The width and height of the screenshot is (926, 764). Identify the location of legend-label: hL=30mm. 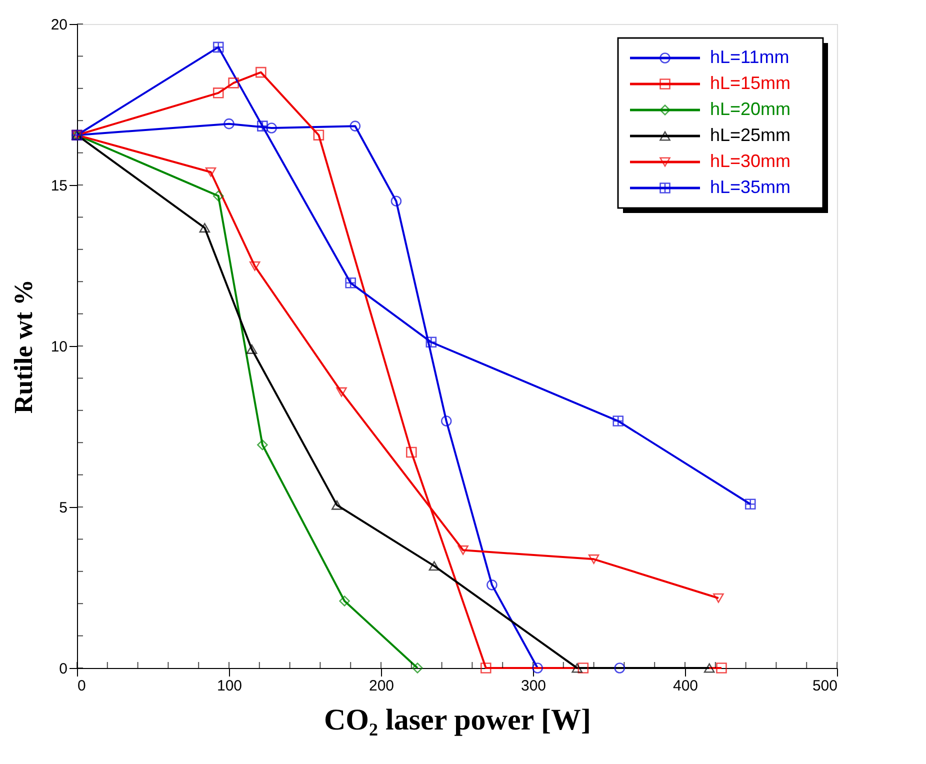
(750, 161).